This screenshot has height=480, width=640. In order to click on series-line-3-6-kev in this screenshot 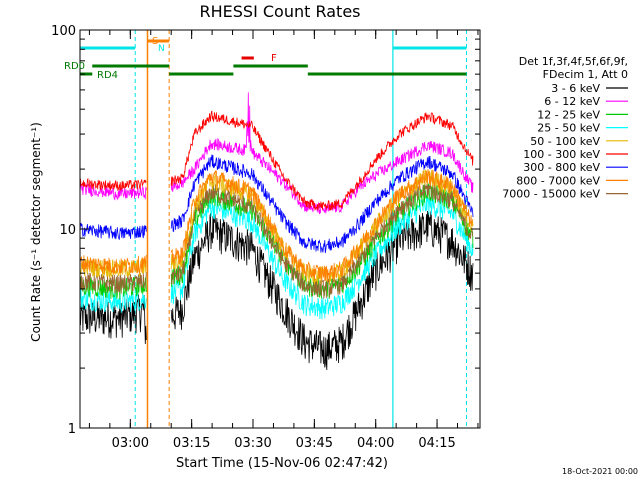, I will do `click(113, 319)`.